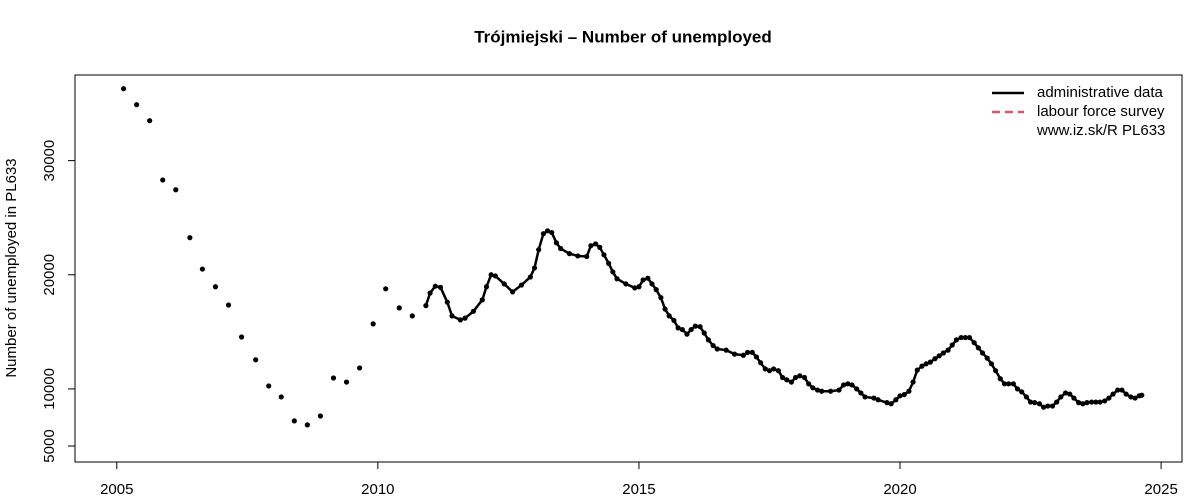  Describe the element at coordinates (1100, 130) in the screenshot. I see `legend-note: www.iz.sk/R PL633` at that location.